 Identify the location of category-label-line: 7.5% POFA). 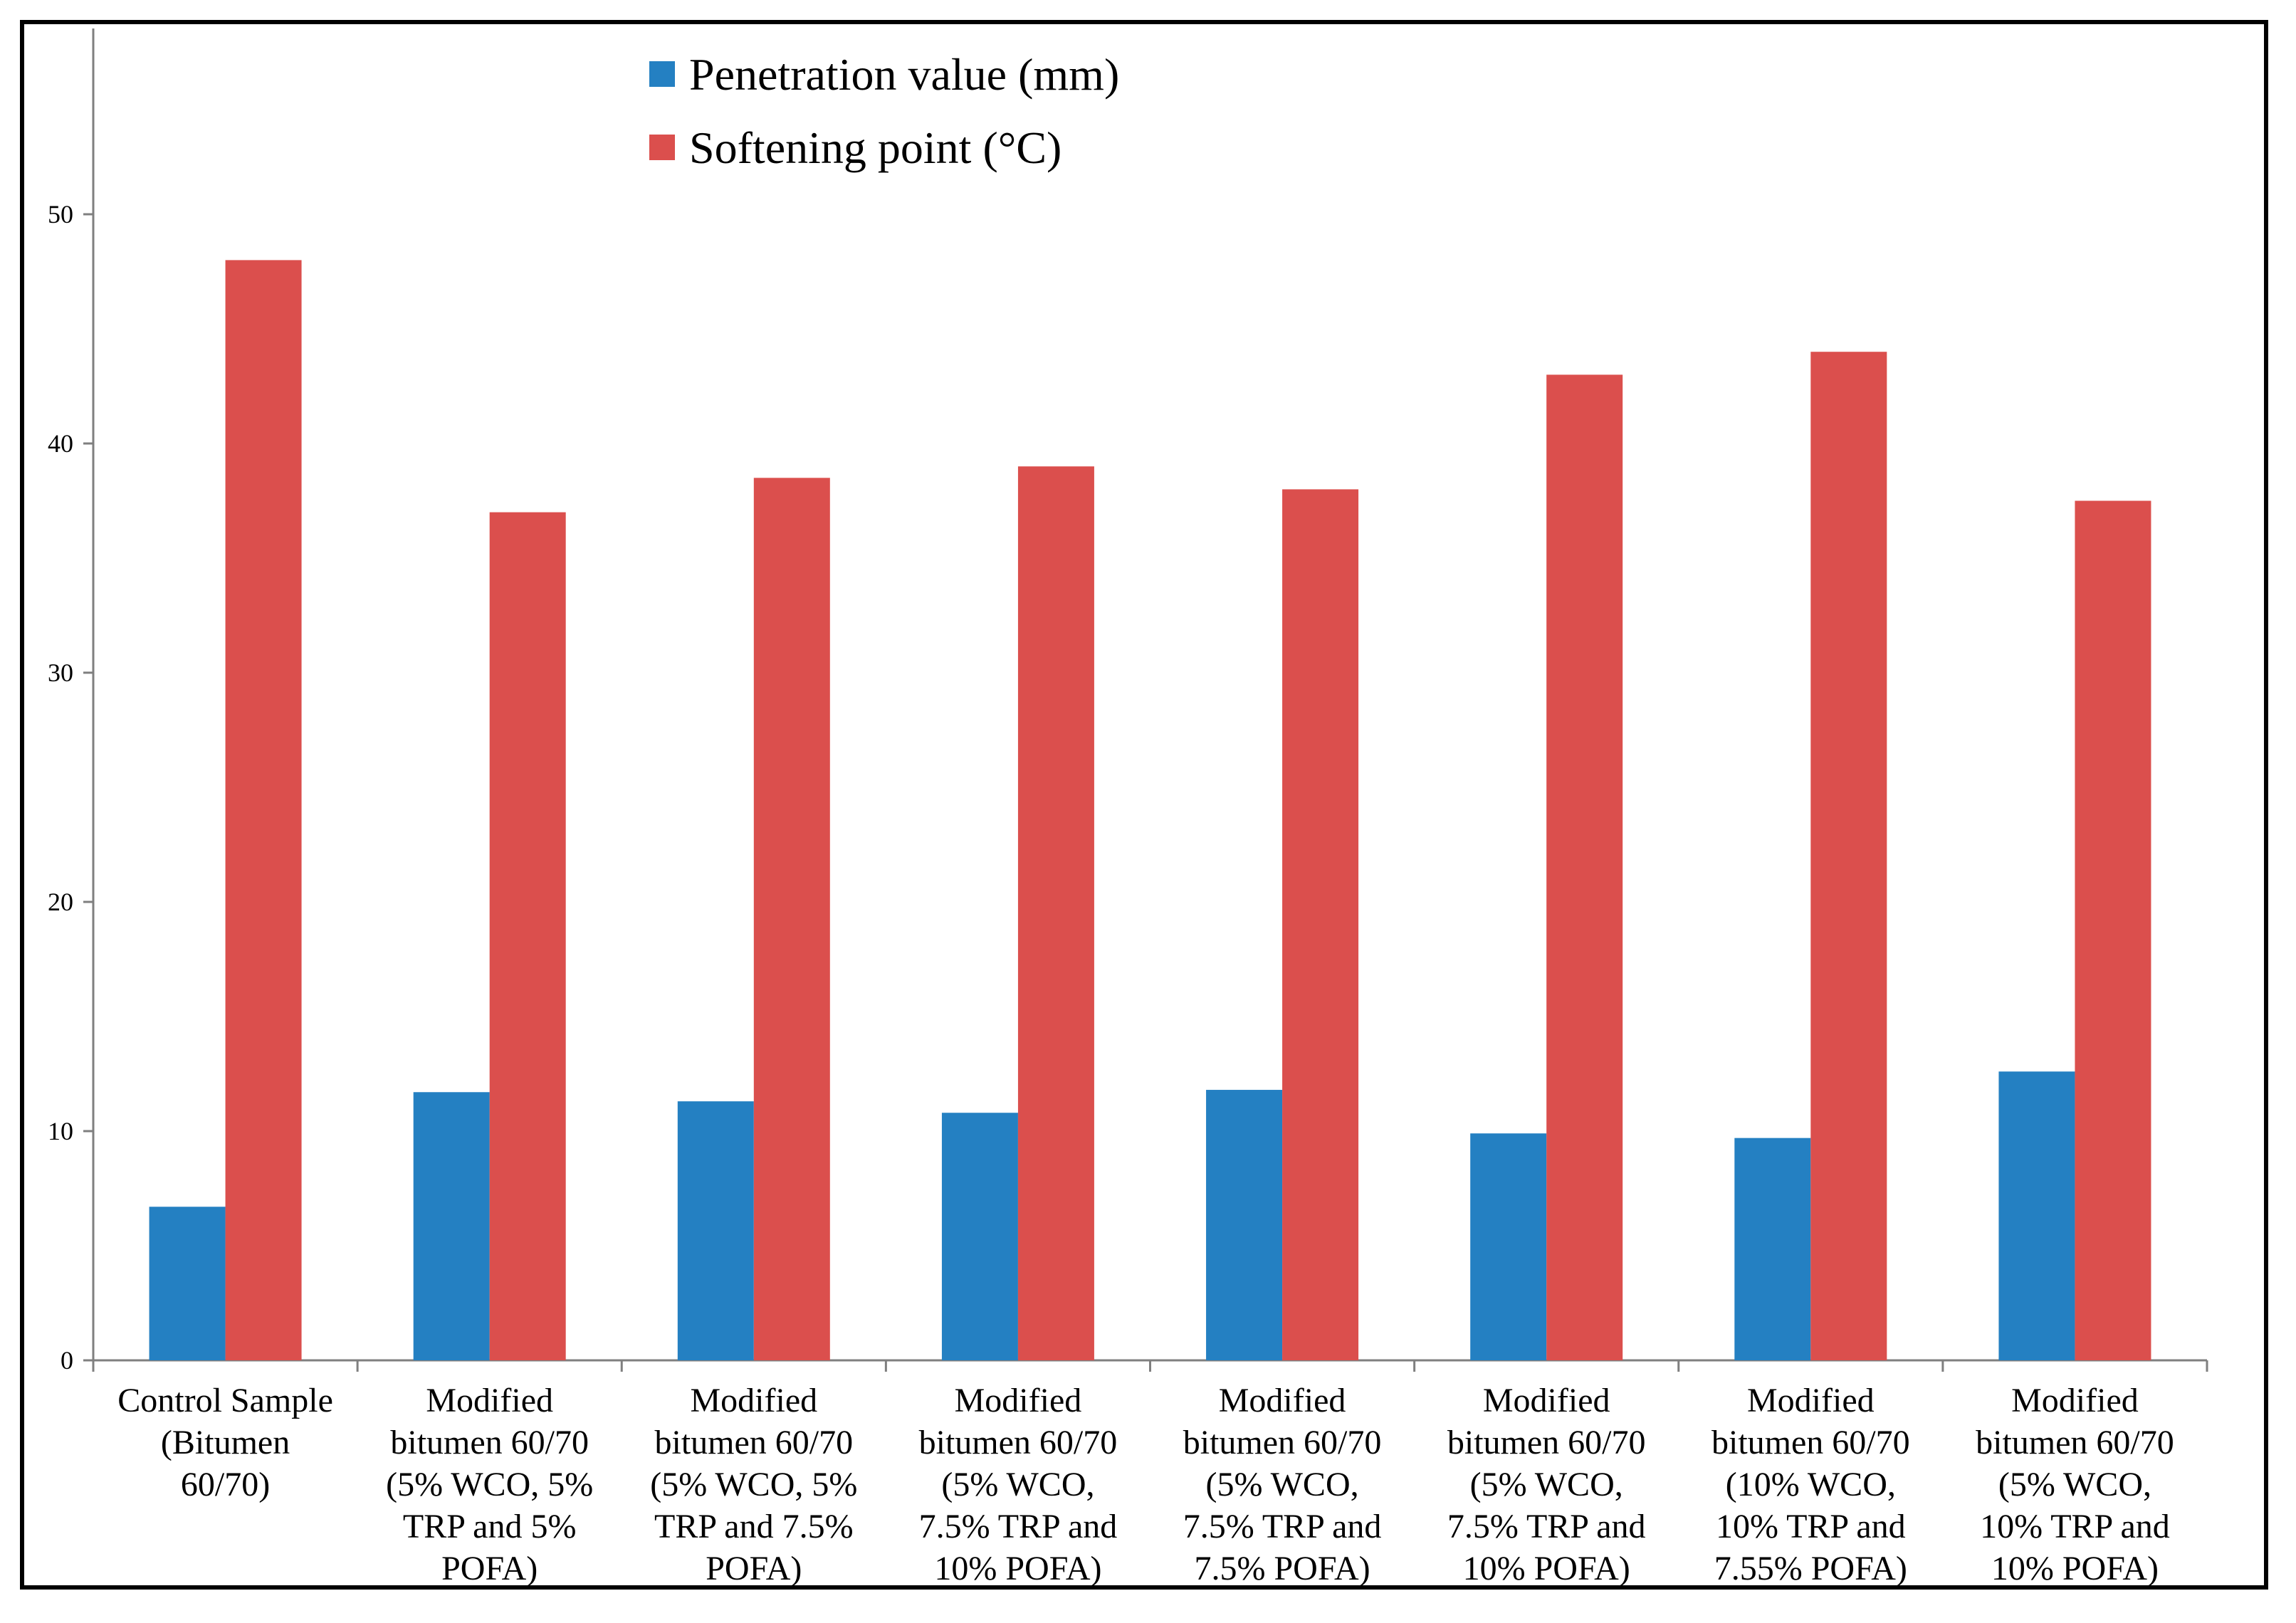
(1282, 1569).